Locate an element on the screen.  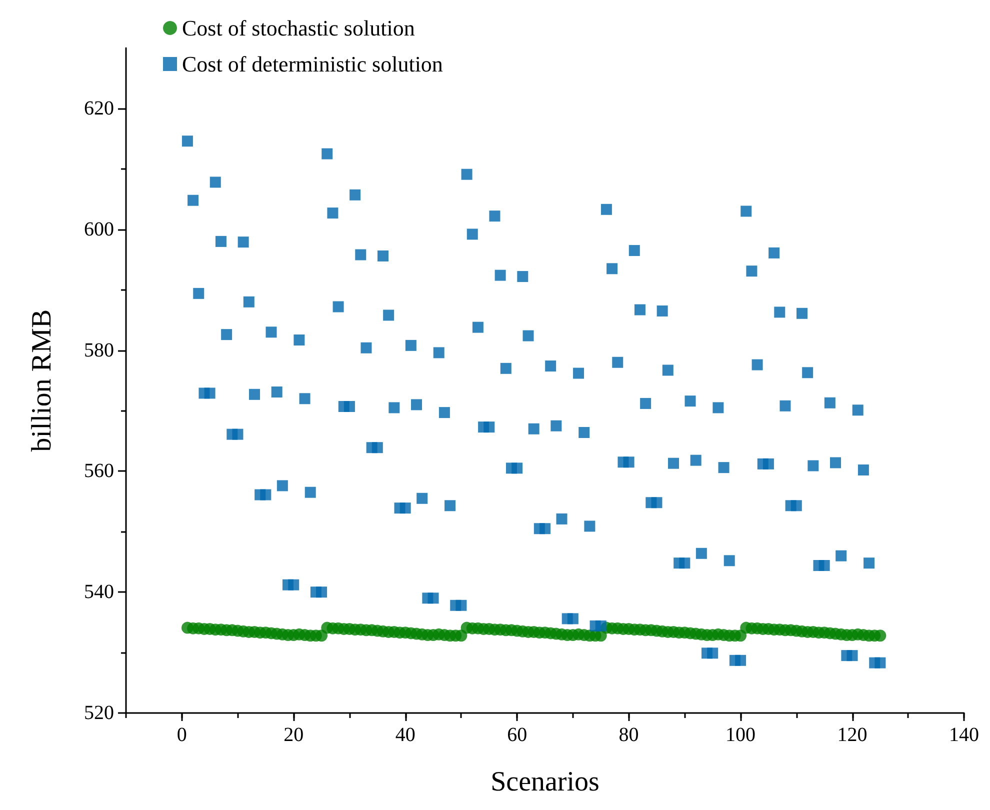
x-tick-label: 0 is located at coordinates (181, 735).